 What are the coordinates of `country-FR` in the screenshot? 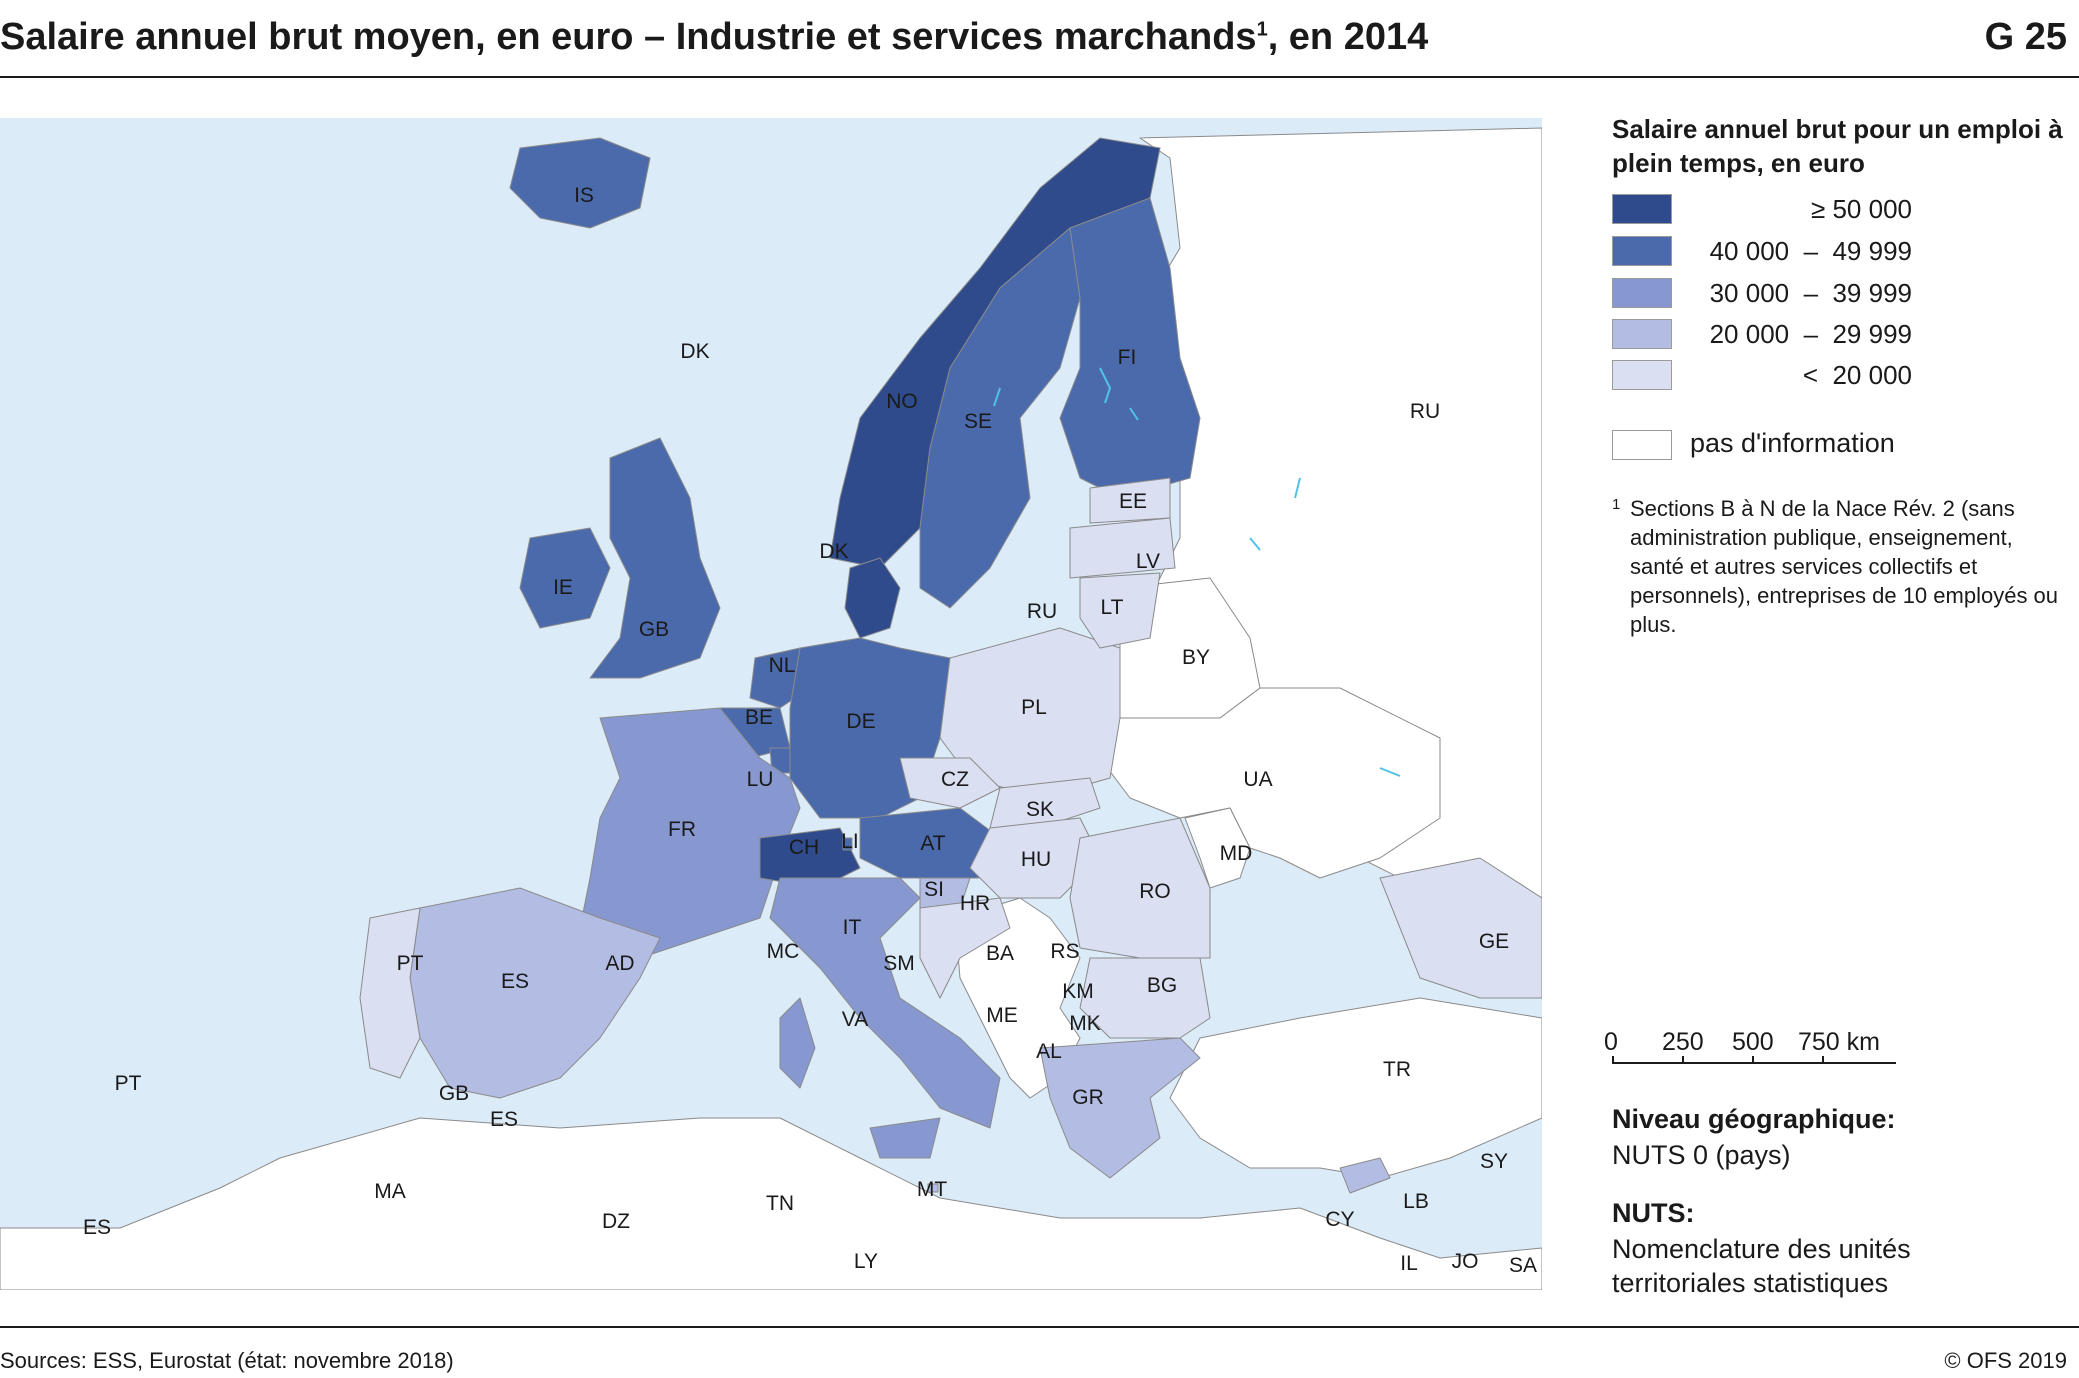 It's located at (690, 833).